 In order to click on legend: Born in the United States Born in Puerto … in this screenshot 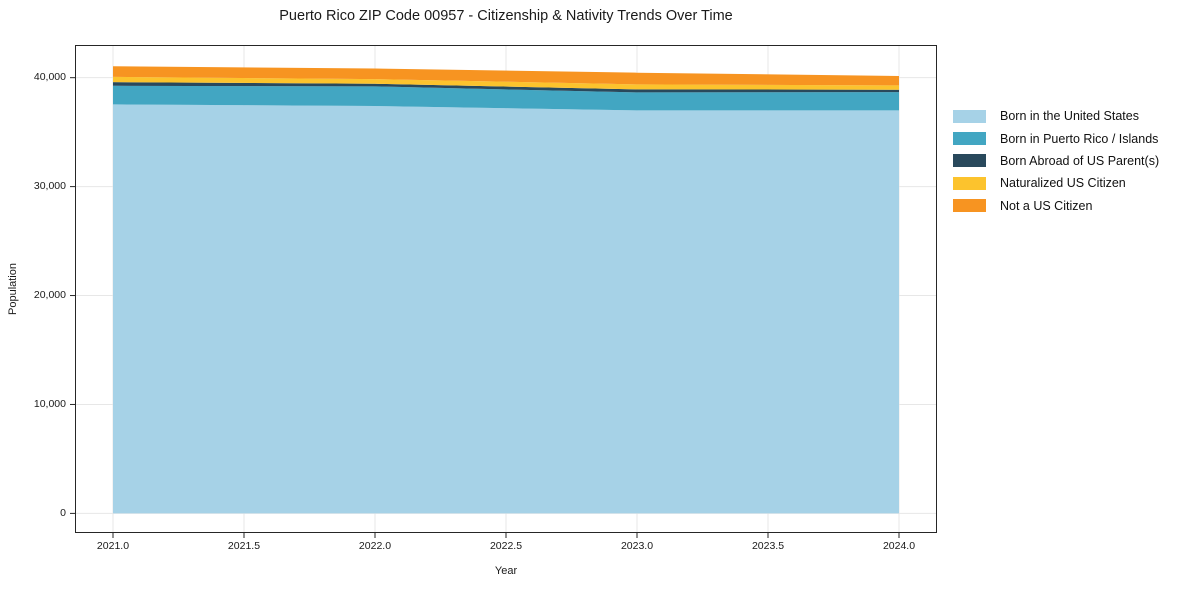, I will do `click(1056, 161)`.